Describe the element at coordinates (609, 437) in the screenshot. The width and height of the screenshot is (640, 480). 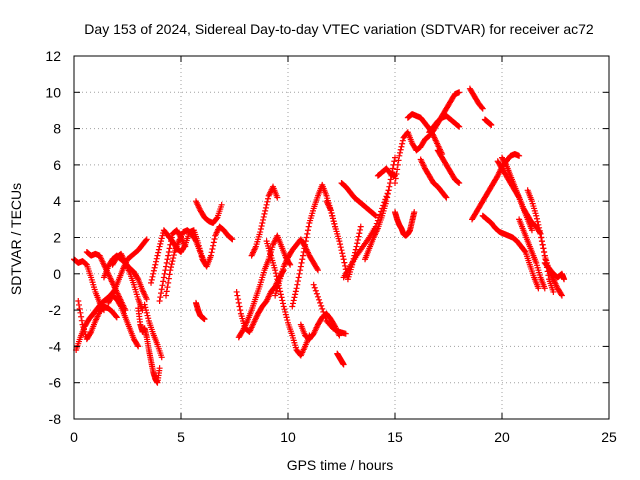
I see `x-tick-label: 25` at that location.